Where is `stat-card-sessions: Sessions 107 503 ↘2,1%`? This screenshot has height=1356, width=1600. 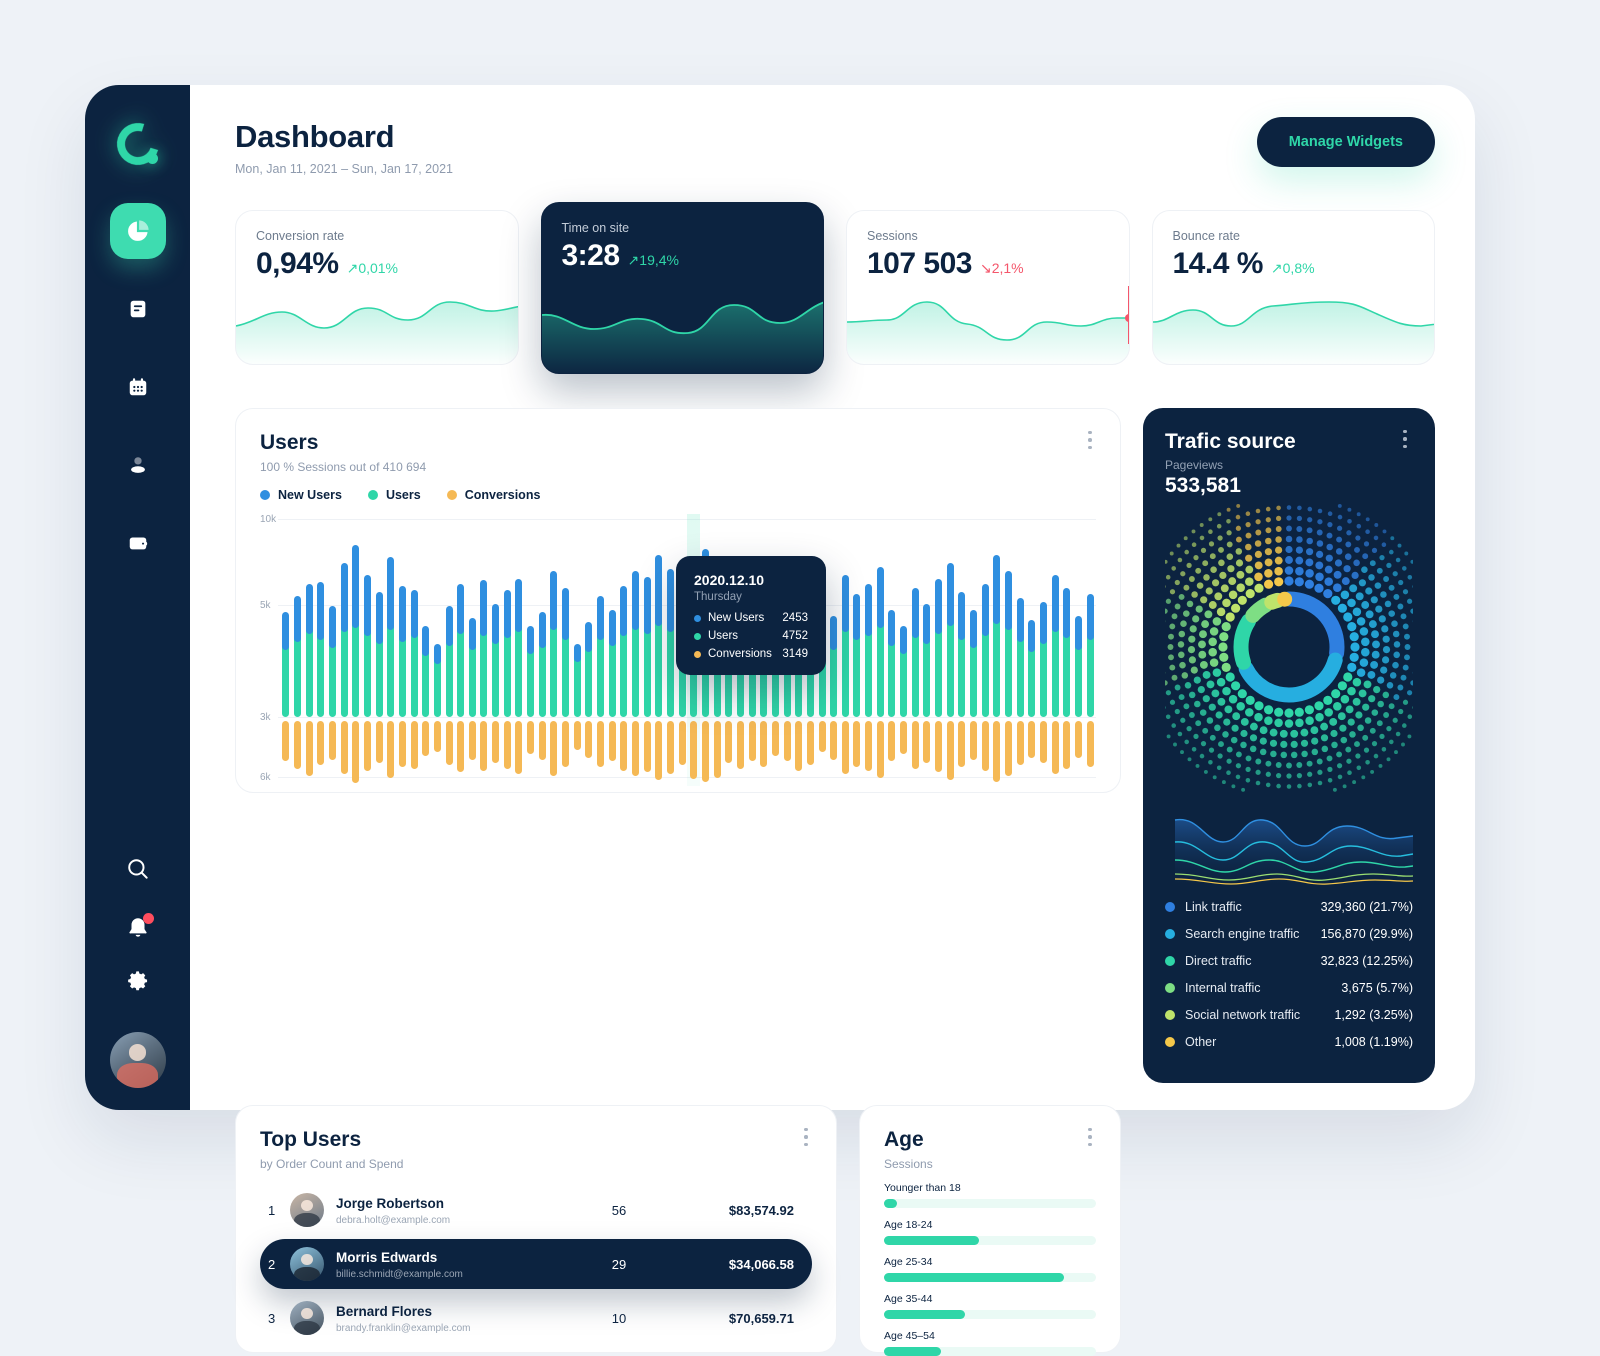 stat-card-sessions: Sessions 107 503 ↘2,1% is located at coordinates (988, 287).